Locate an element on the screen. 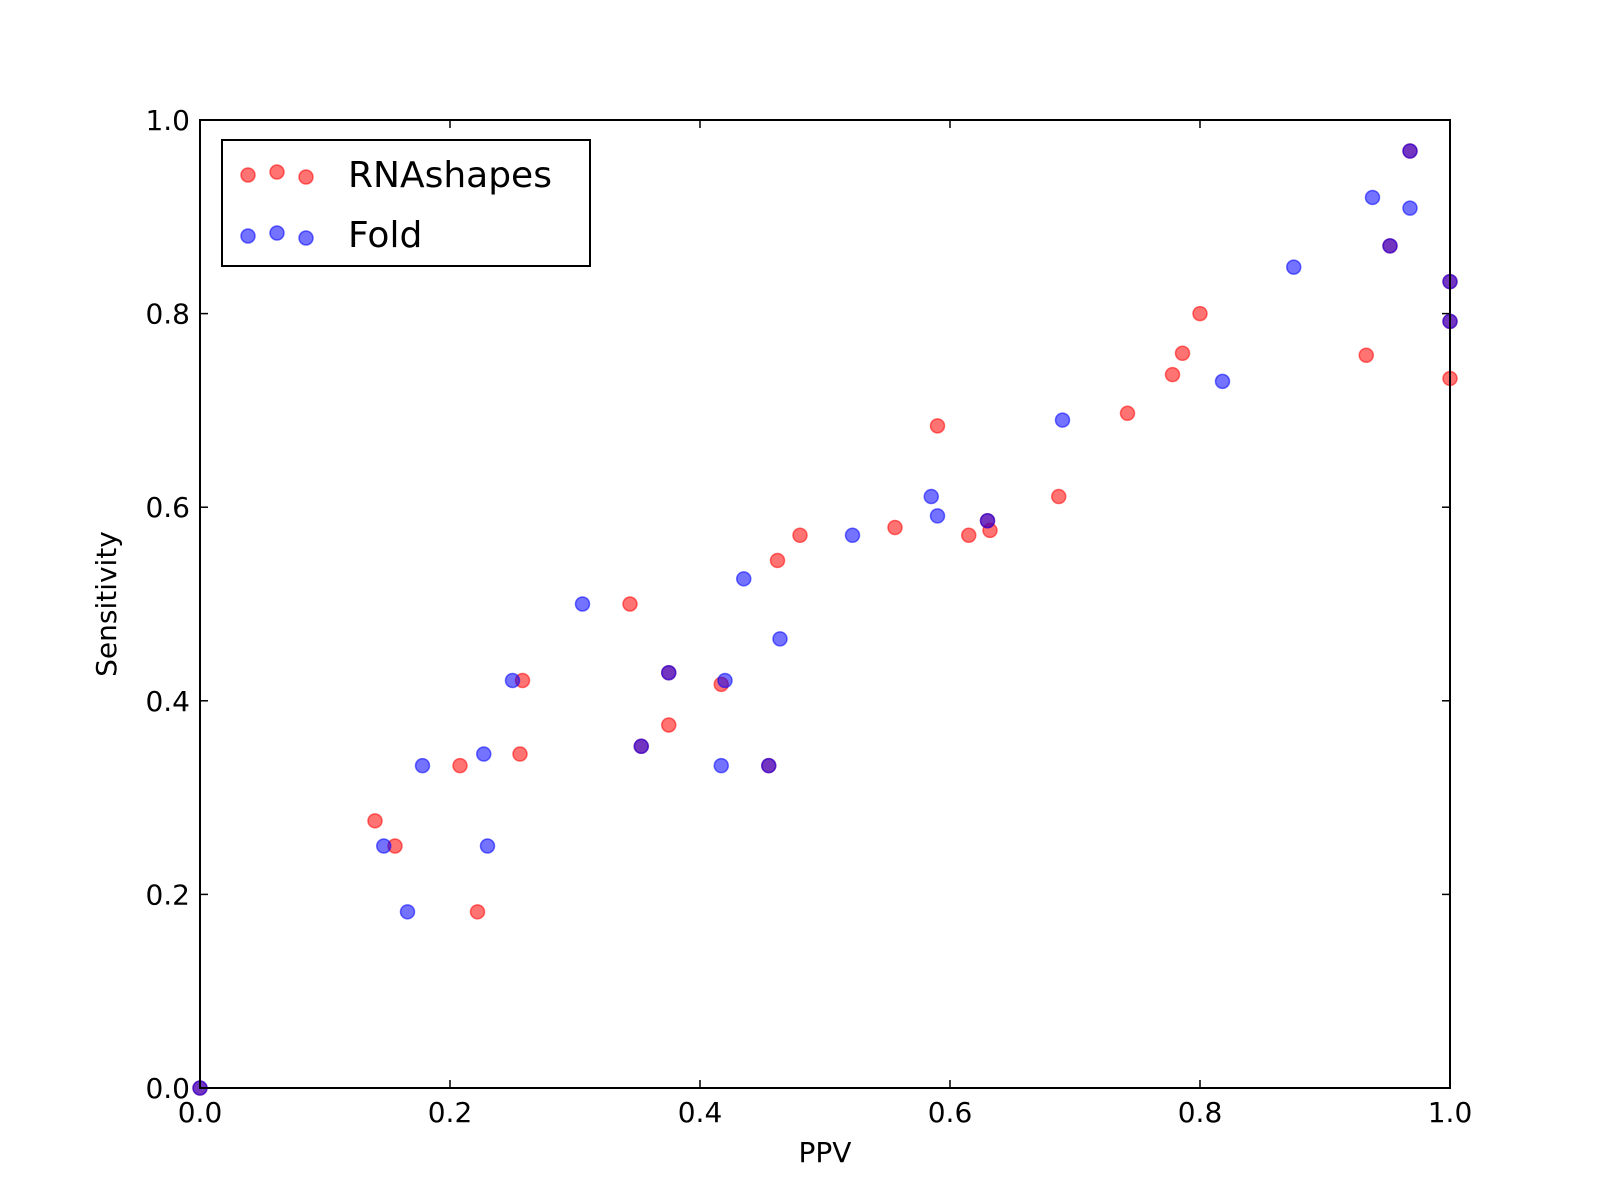 The height and width of the screenshot is (1200, 1600). legend-label-fold: Fold is located at coordinates (385, 235).